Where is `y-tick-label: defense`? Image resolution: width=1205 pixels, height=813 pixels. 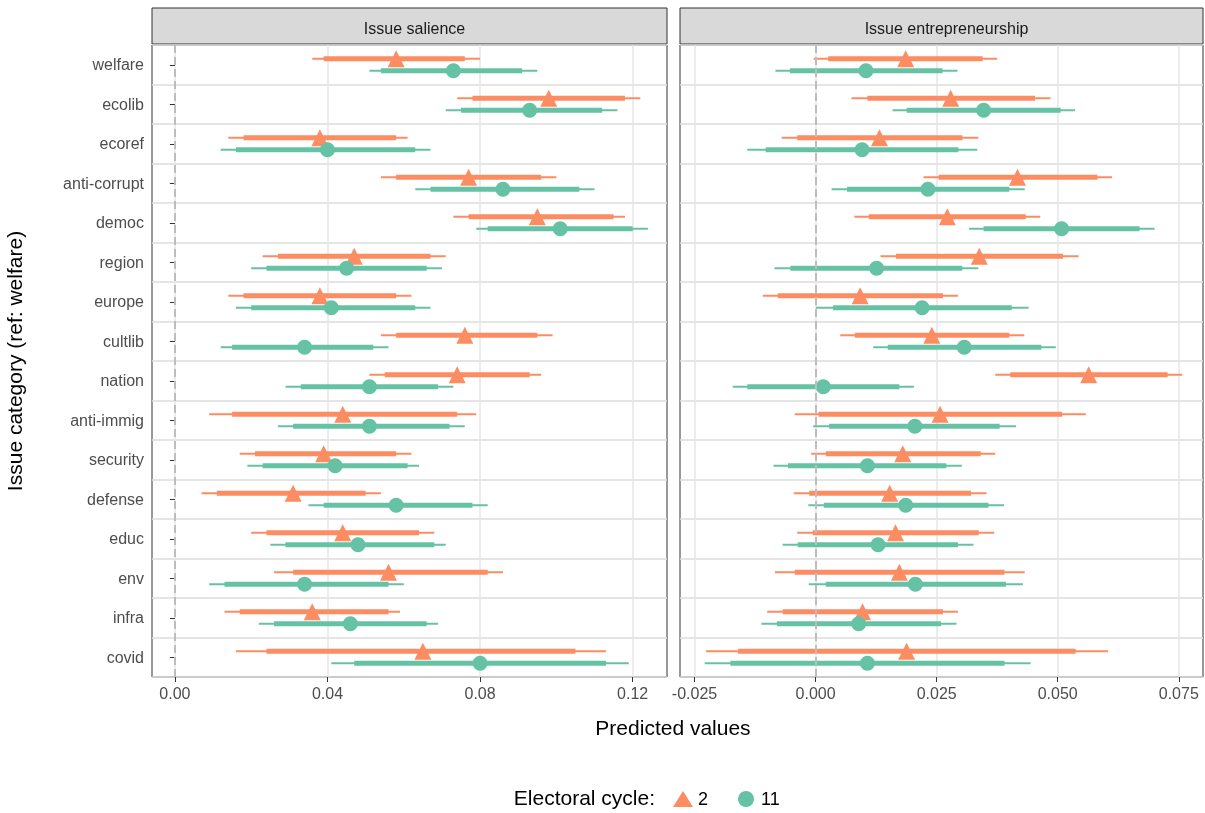
y-tick-label: defense is located at coordinates (116, 499).